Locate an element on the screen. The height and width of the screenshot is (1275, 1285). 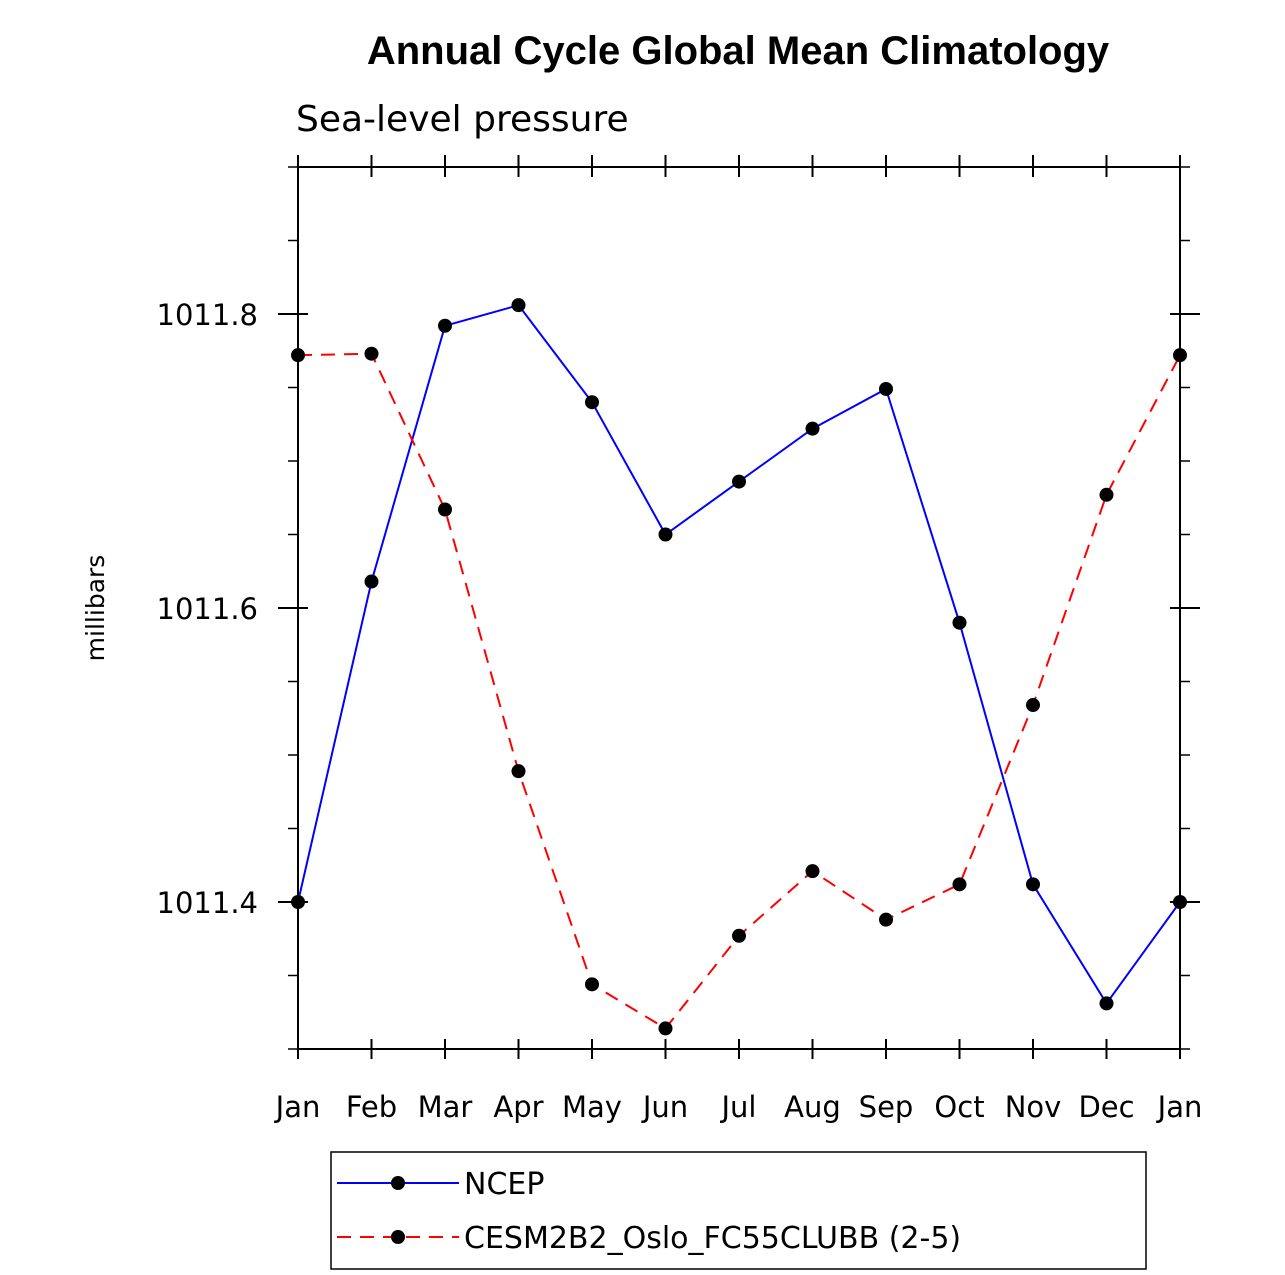
x-tick-label: Oct is located at coordinates (959, 1107).